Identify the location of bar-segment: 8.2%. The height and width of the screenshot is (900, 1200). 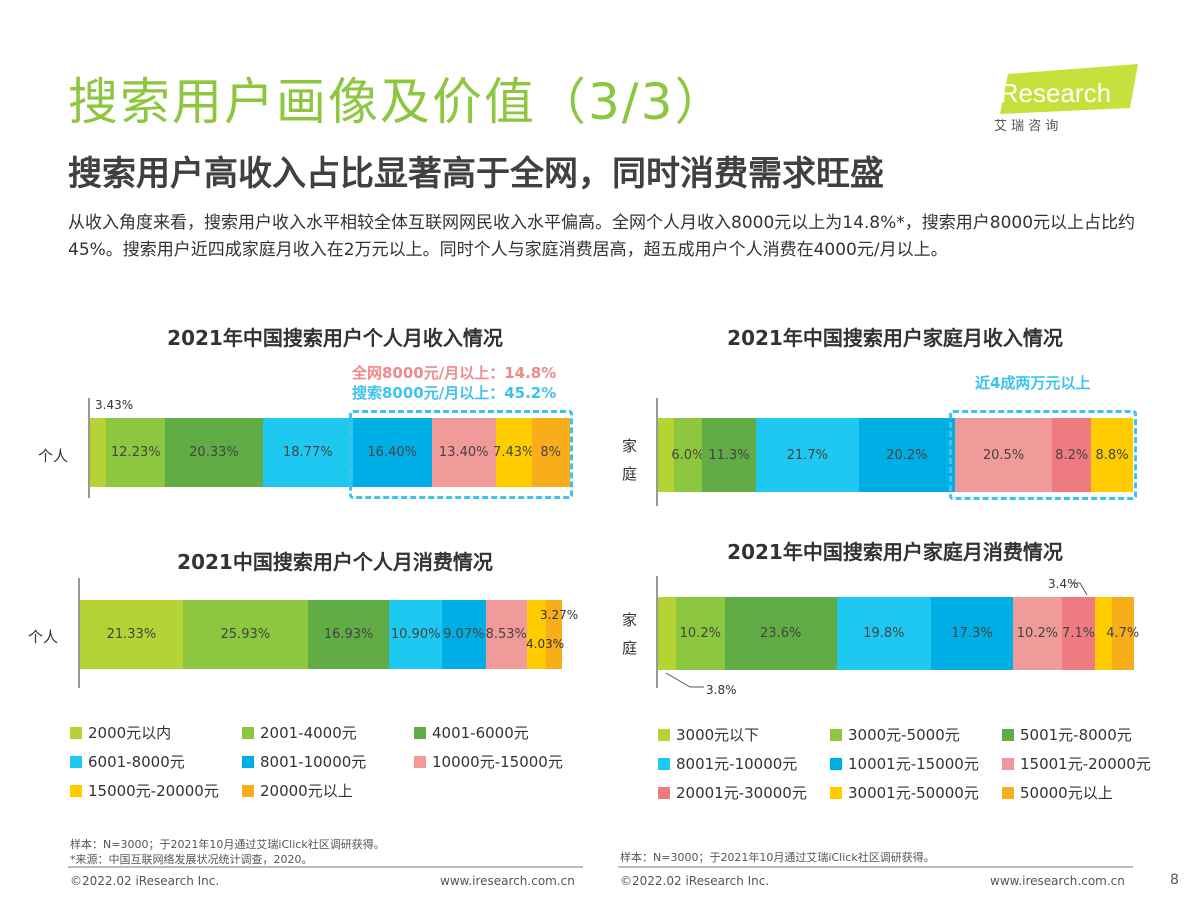
(1072, 455).